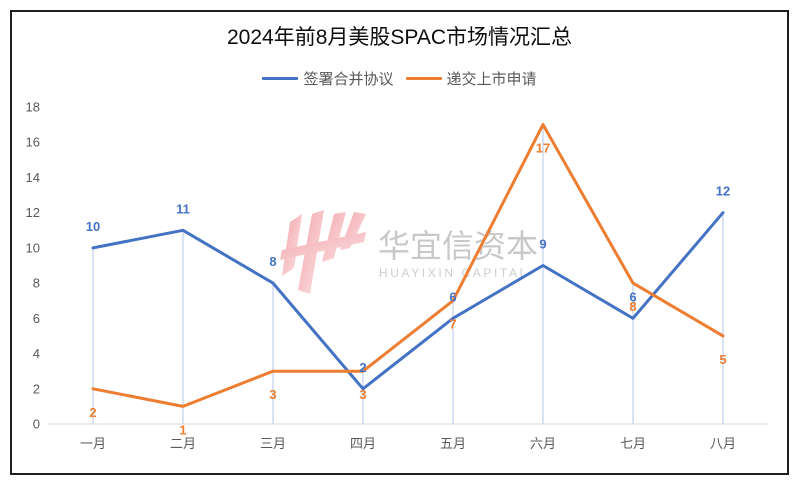 The height and width of the screenshot is (485, 799). I want to click on y-axis-tick-labels: 0 2 4 6 8 10 12 14 16 18, so click(33, 266).